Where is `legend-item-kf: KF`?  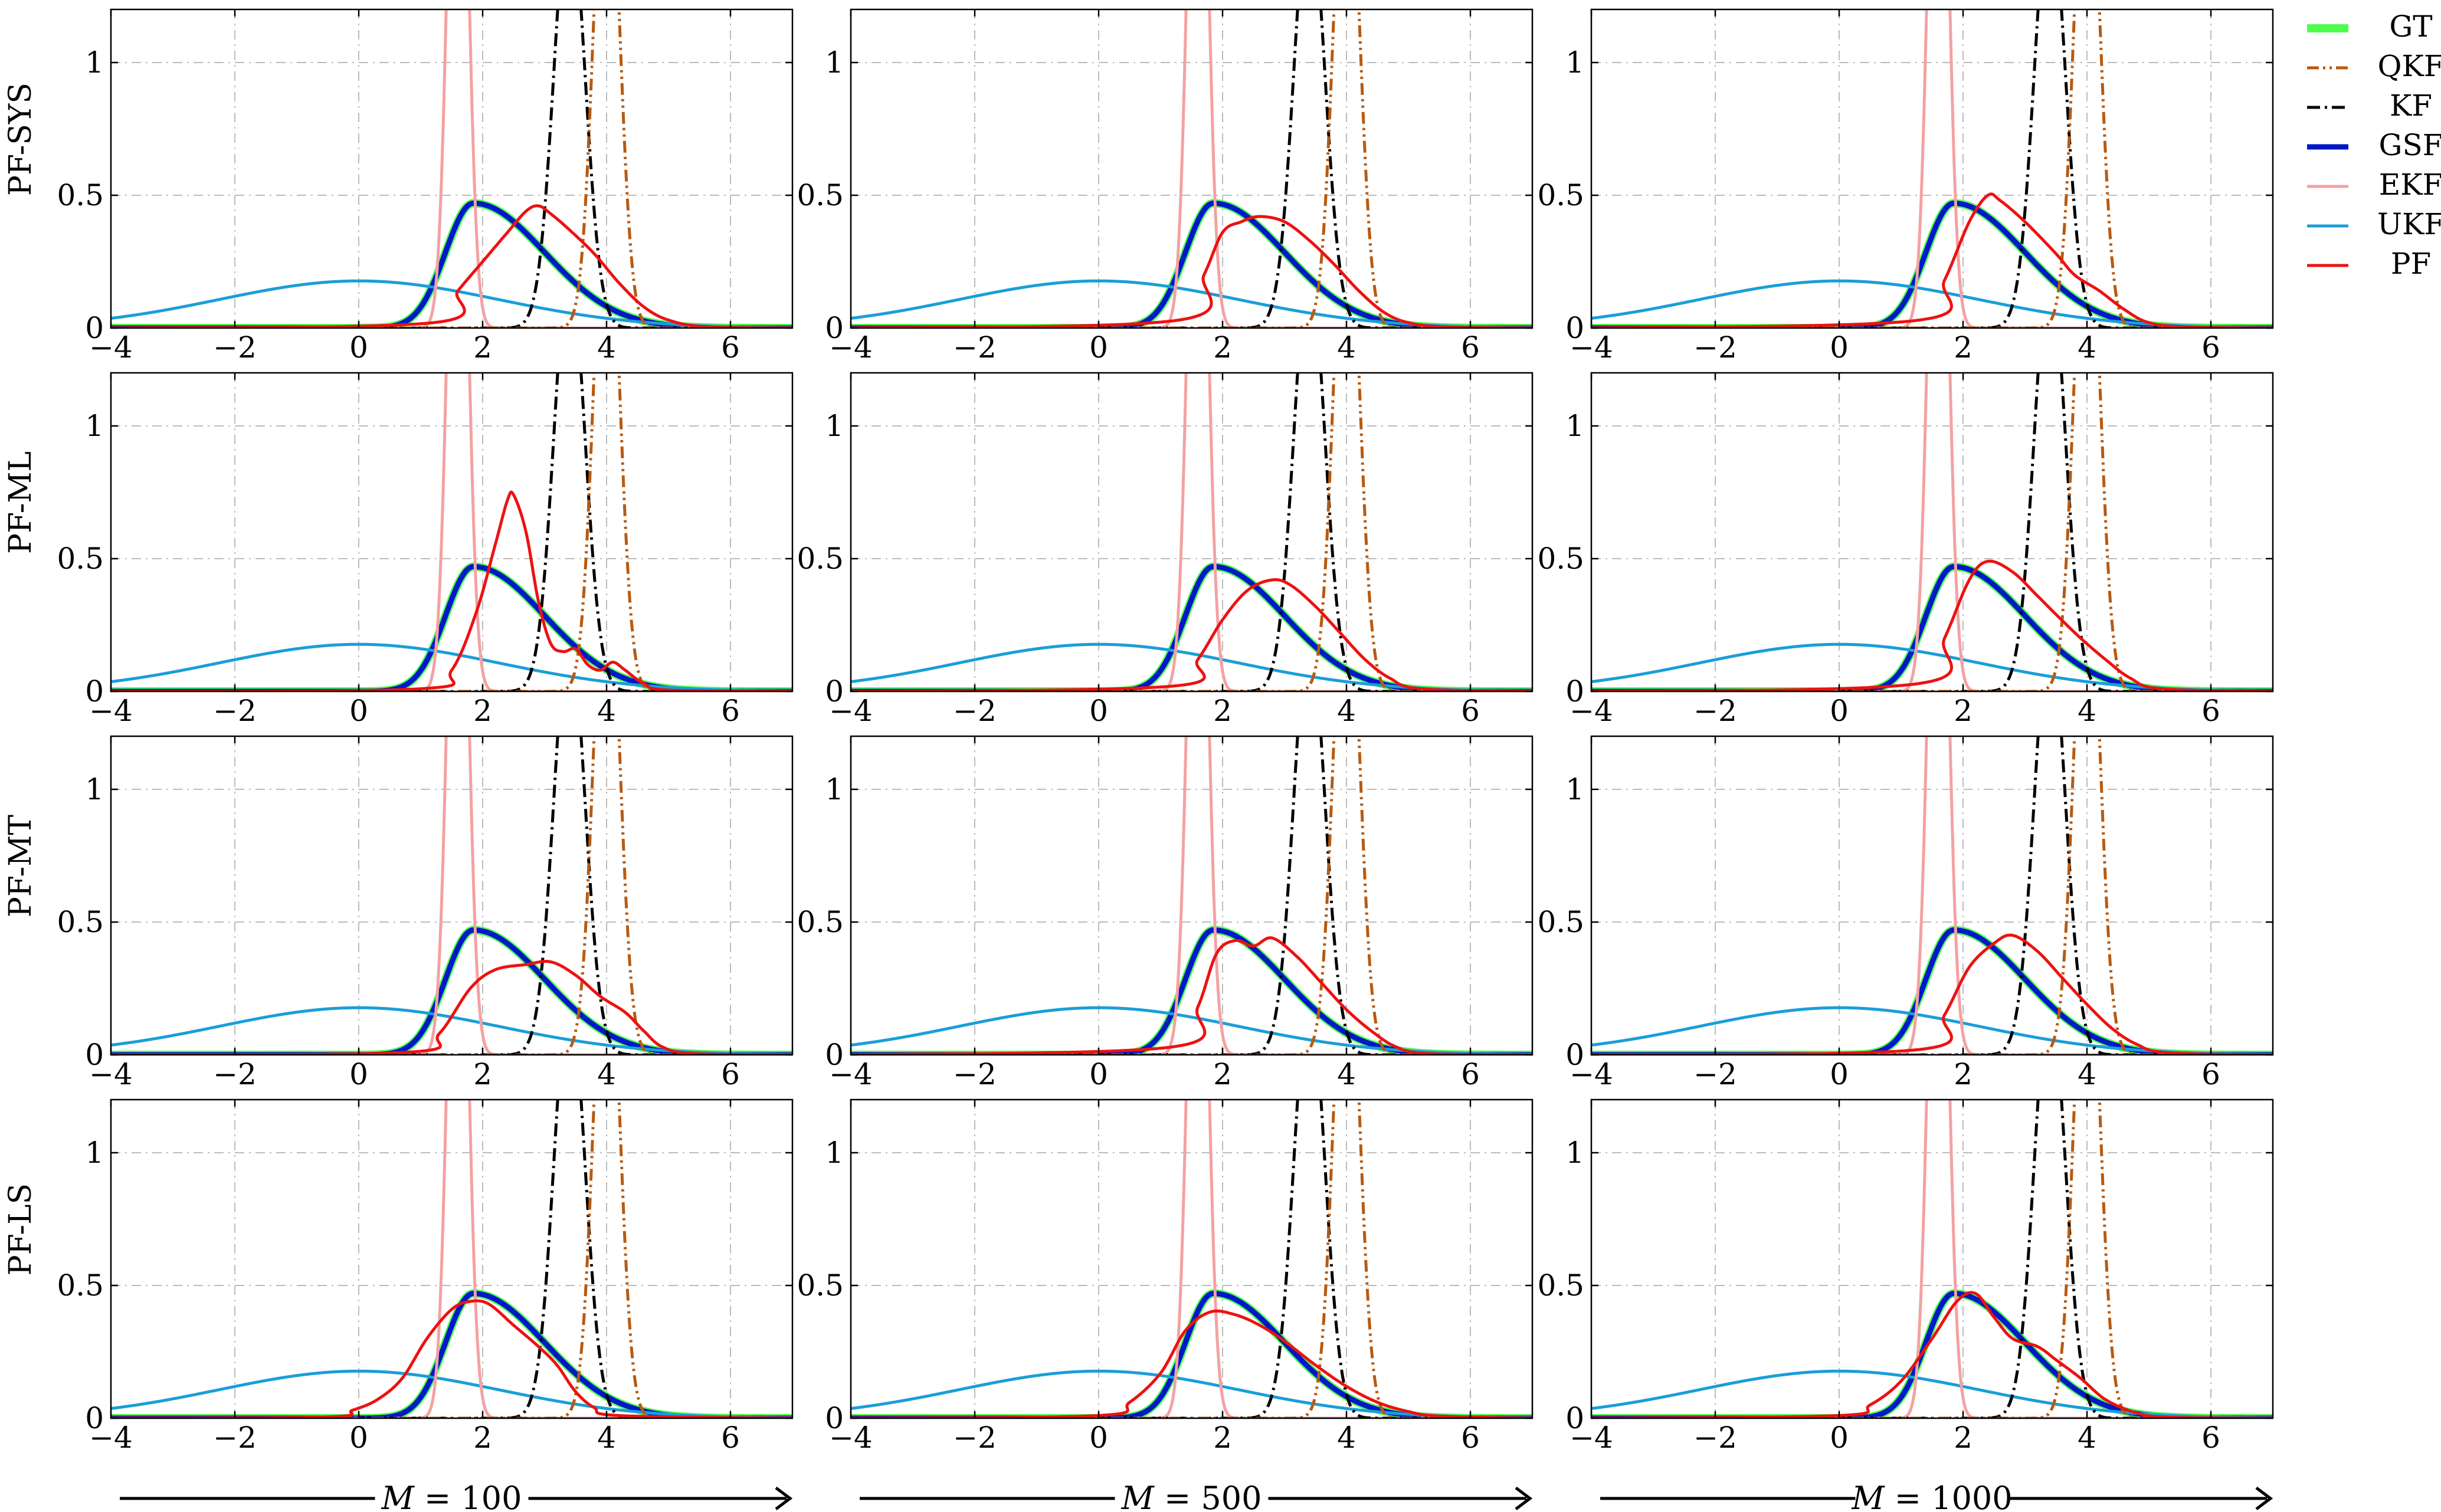 legend-item-kf: KF is located at coordinates (2369, 105).